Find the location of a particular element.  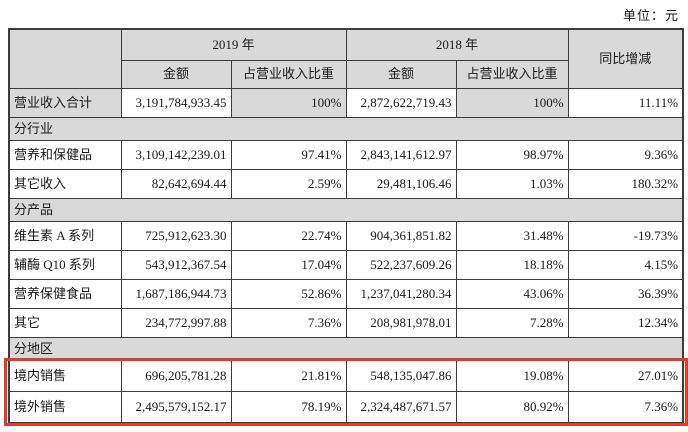

pct-2018-cell: 43.06% is located at coordinates (512, 294).